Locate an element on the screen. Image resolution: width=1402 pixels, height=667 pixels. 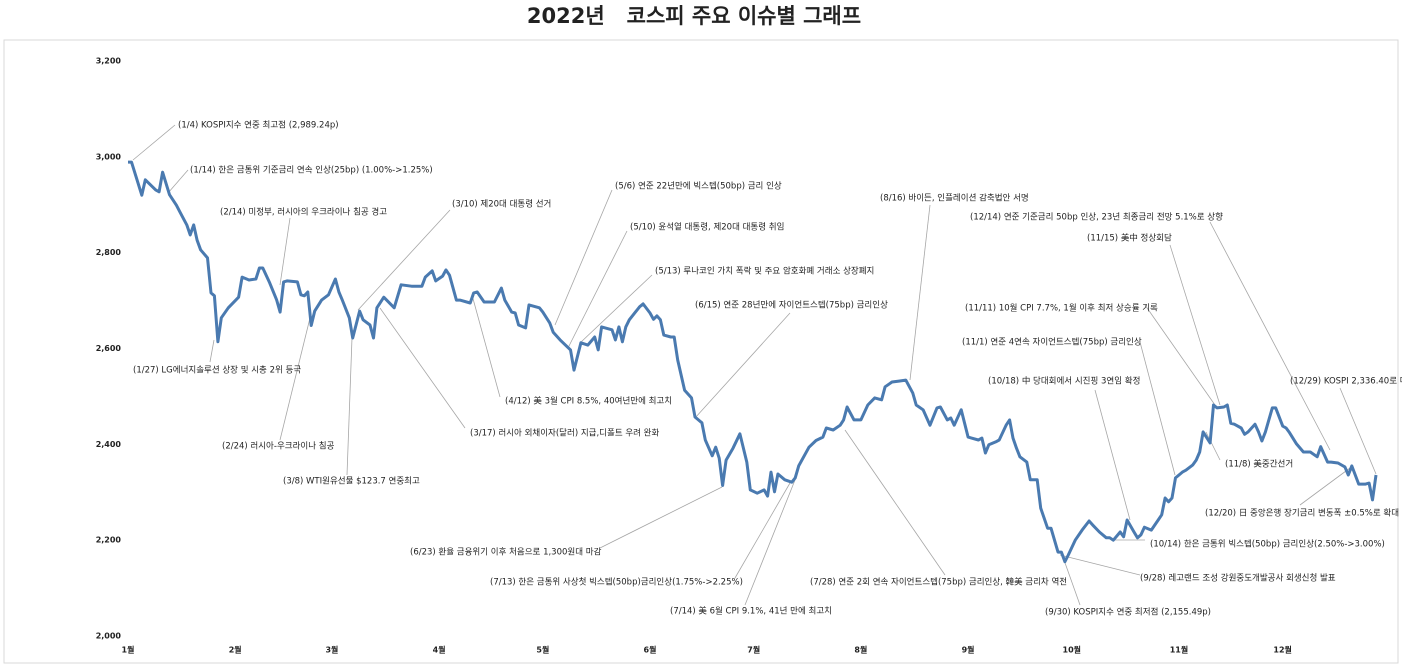
x-tick-label: 3월 is located at coordinates (331, 650).